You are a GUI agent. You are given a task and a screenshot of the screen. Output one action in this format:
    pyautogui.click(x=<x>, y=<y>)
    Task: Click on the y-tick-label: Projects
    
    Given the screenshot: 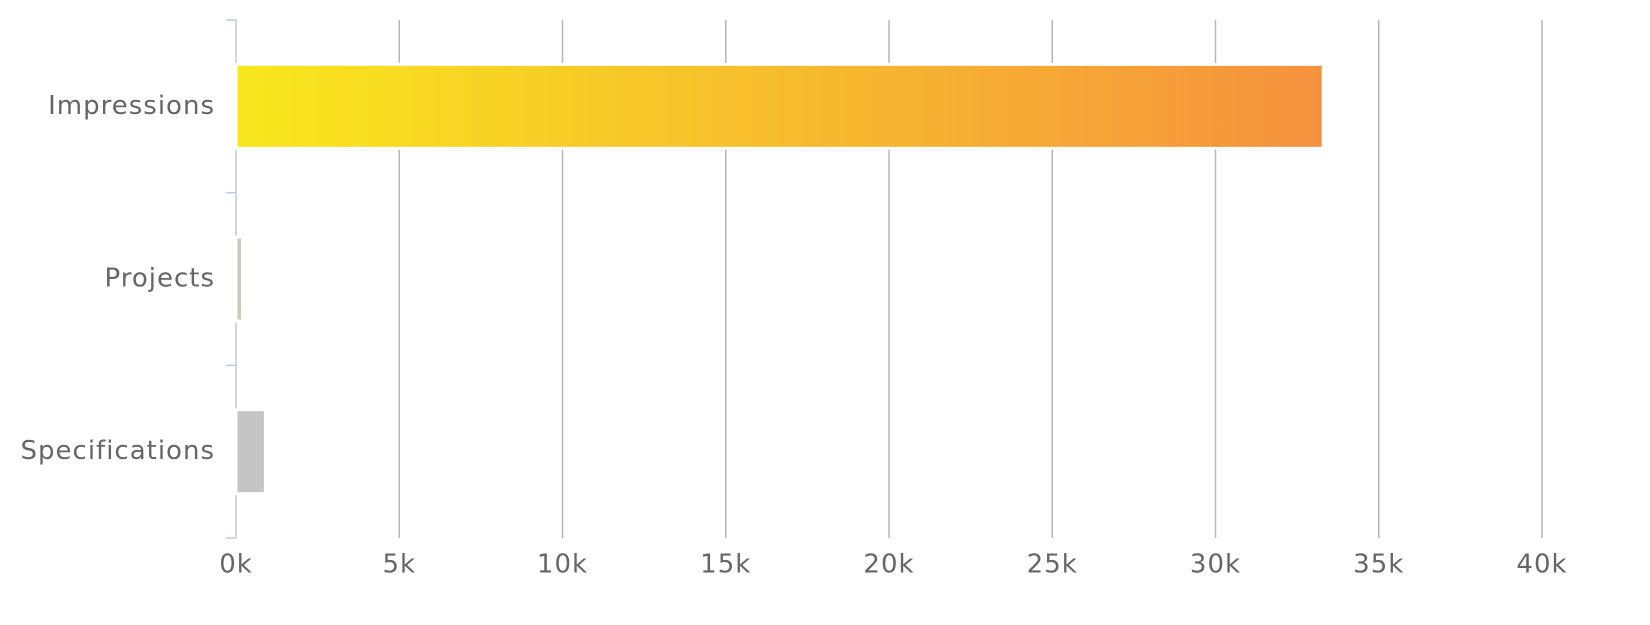 What is the action you would take?
    pyautogui.click(x=159, y=279)
    